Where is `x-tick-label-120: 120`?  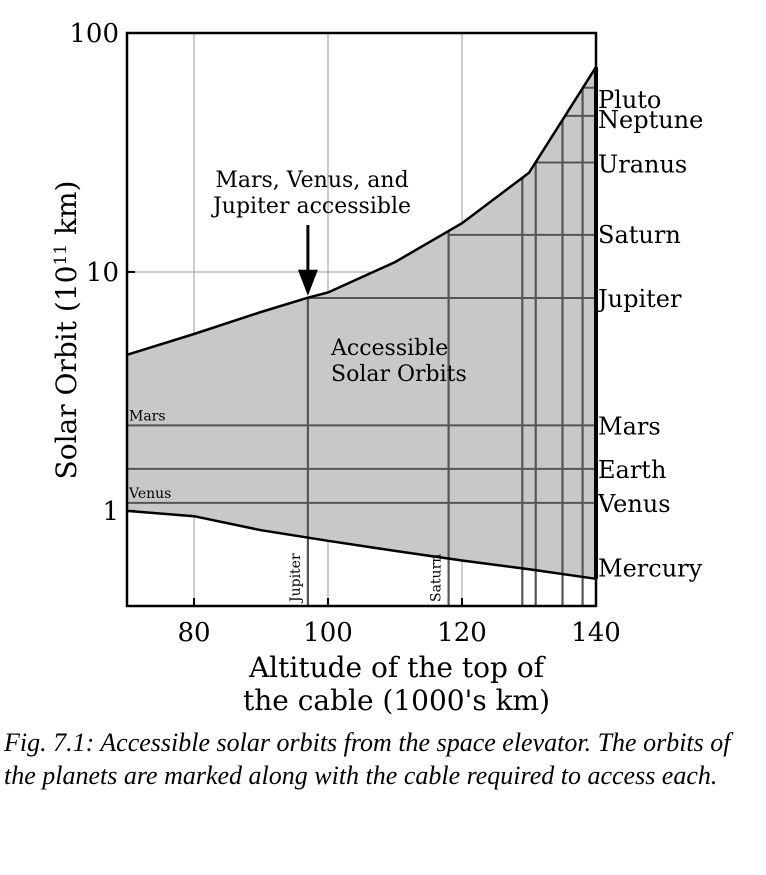 x-tick-label-120: 120 is located at coordinates (462, 633).